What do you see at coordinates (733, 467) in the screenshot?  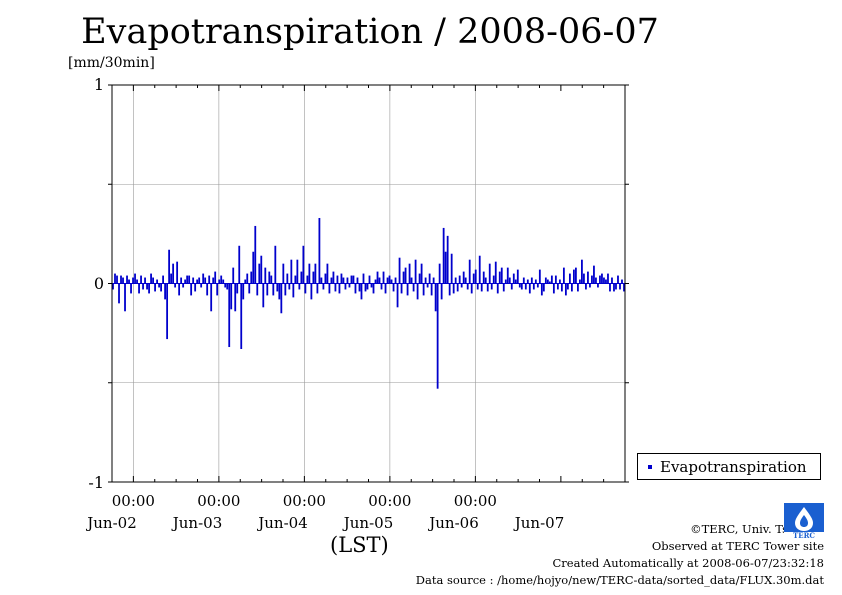 I see `legend-label: Evapotranspiration` at bounding box center [733, 467].